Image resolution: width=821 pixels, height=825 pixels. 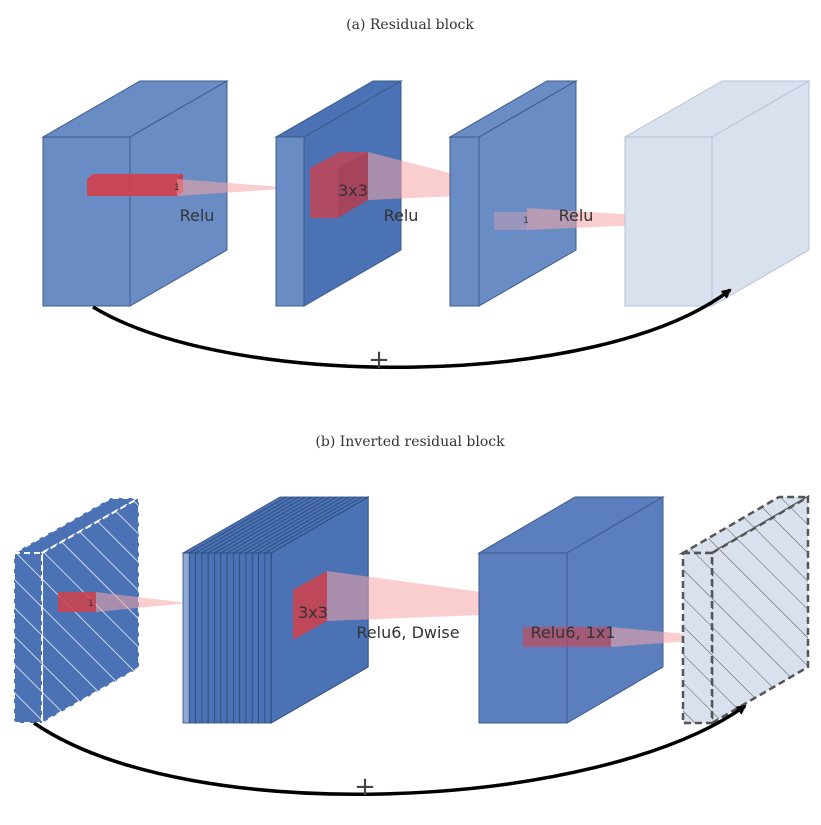 I want to click on block-b-expanded-tensor, so click(x=571, y=610).